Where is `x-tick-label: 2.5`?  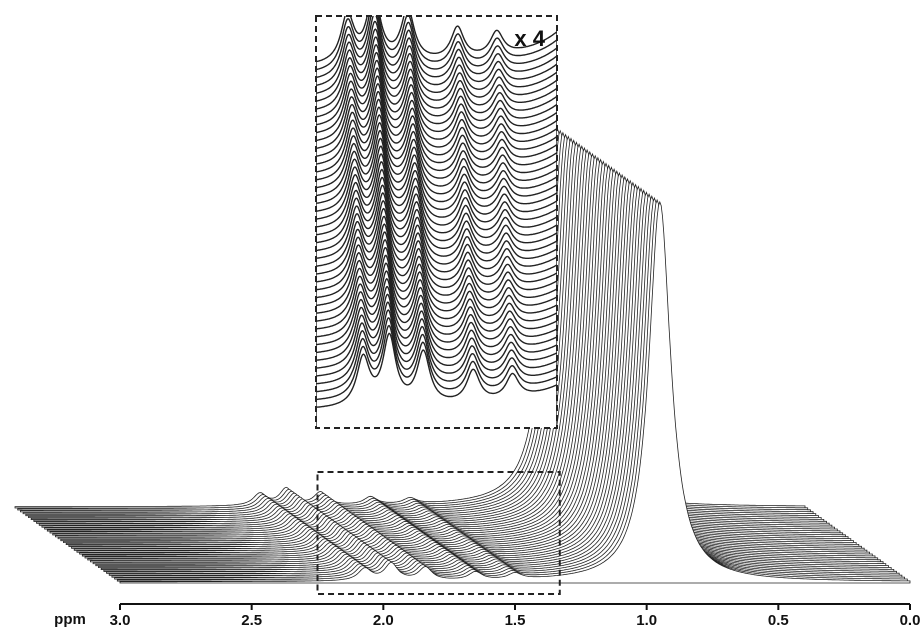
x-tick-label: 2.5 is located at coordinates (251, 620).